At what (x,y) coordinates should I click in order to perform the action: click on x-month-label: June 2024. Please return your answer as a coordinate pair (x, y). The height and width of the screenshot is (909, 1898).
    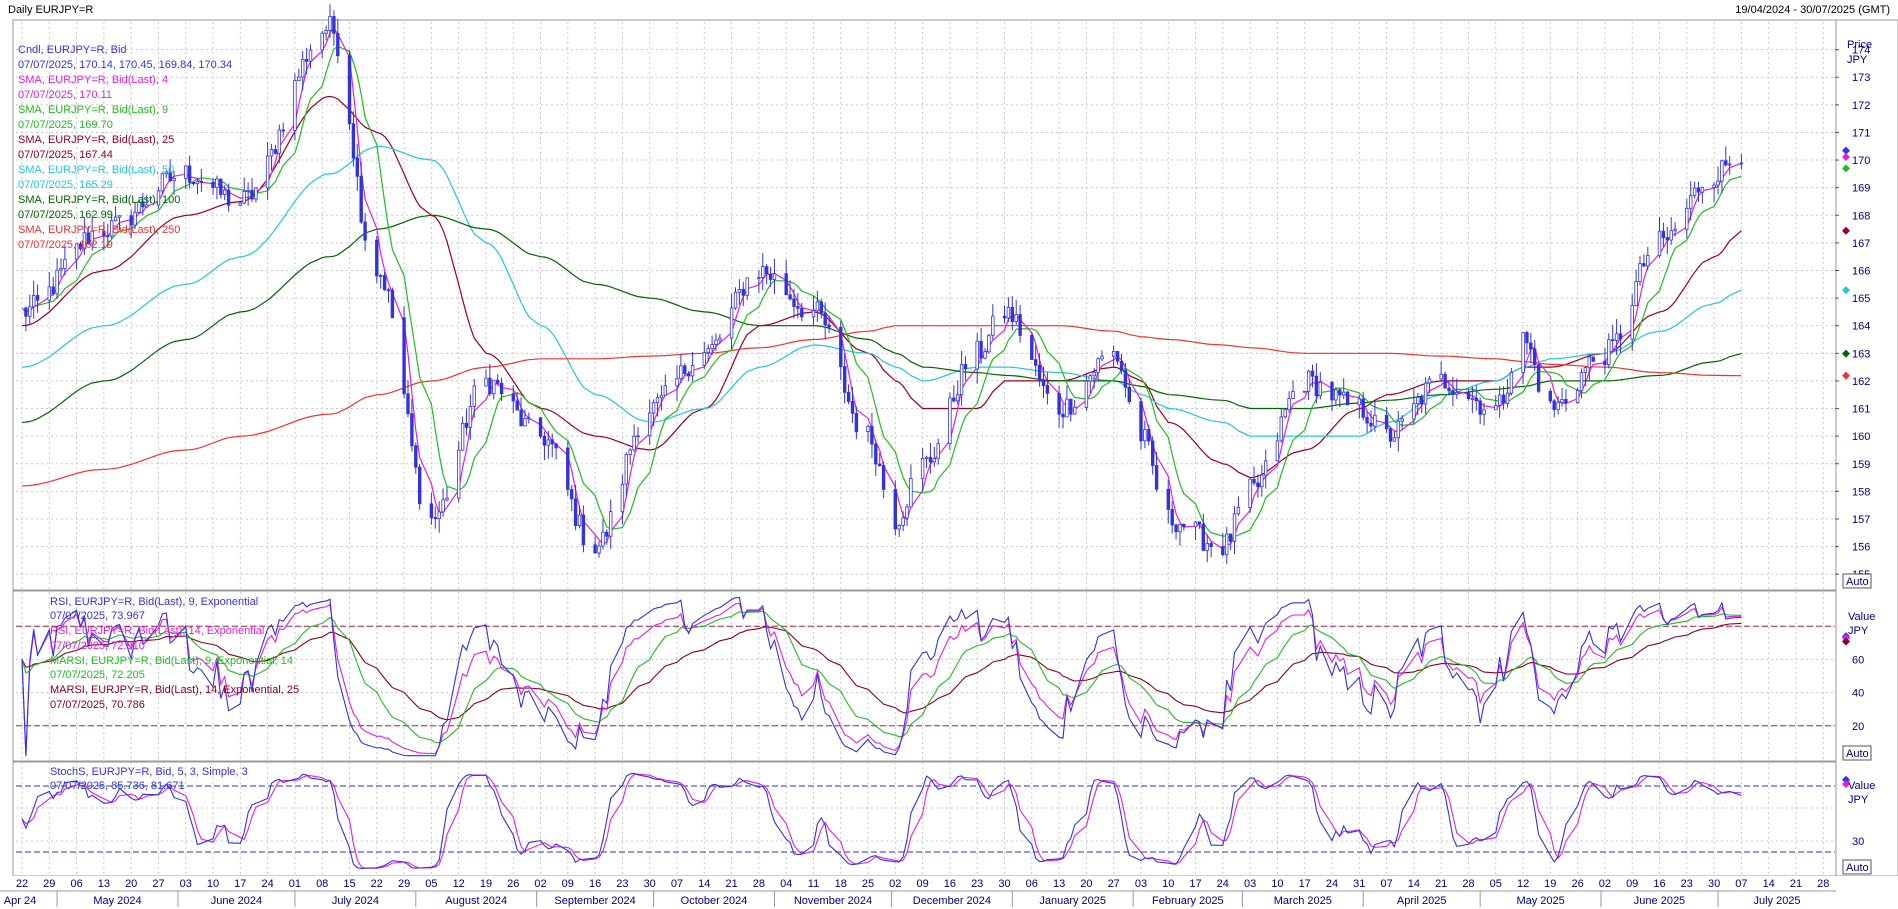
    Looking at the image, I should click on (236, 901).